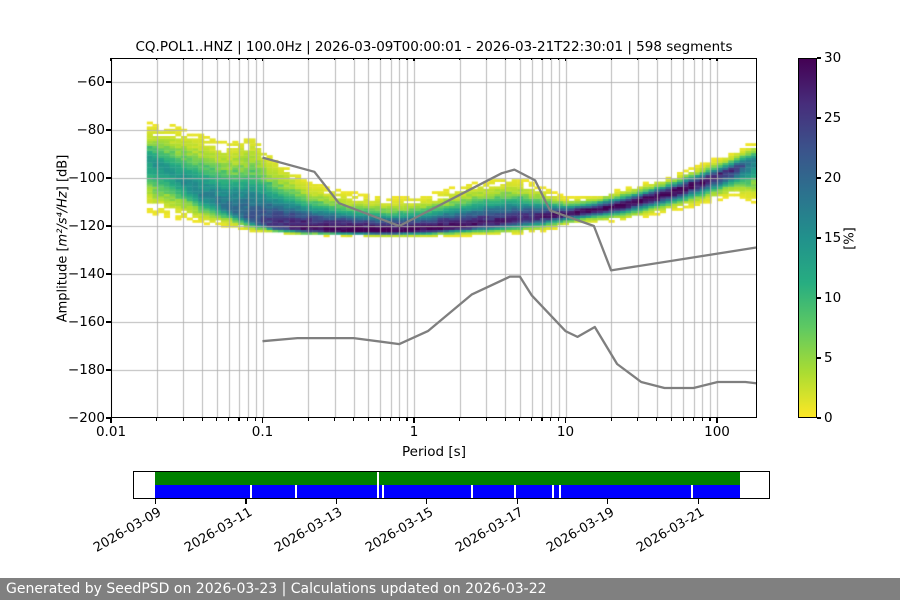  What do you see at coordinates (86, 418) in the screenshot?
I see `y-tick-label: −200` at bounding box center [86, 418].